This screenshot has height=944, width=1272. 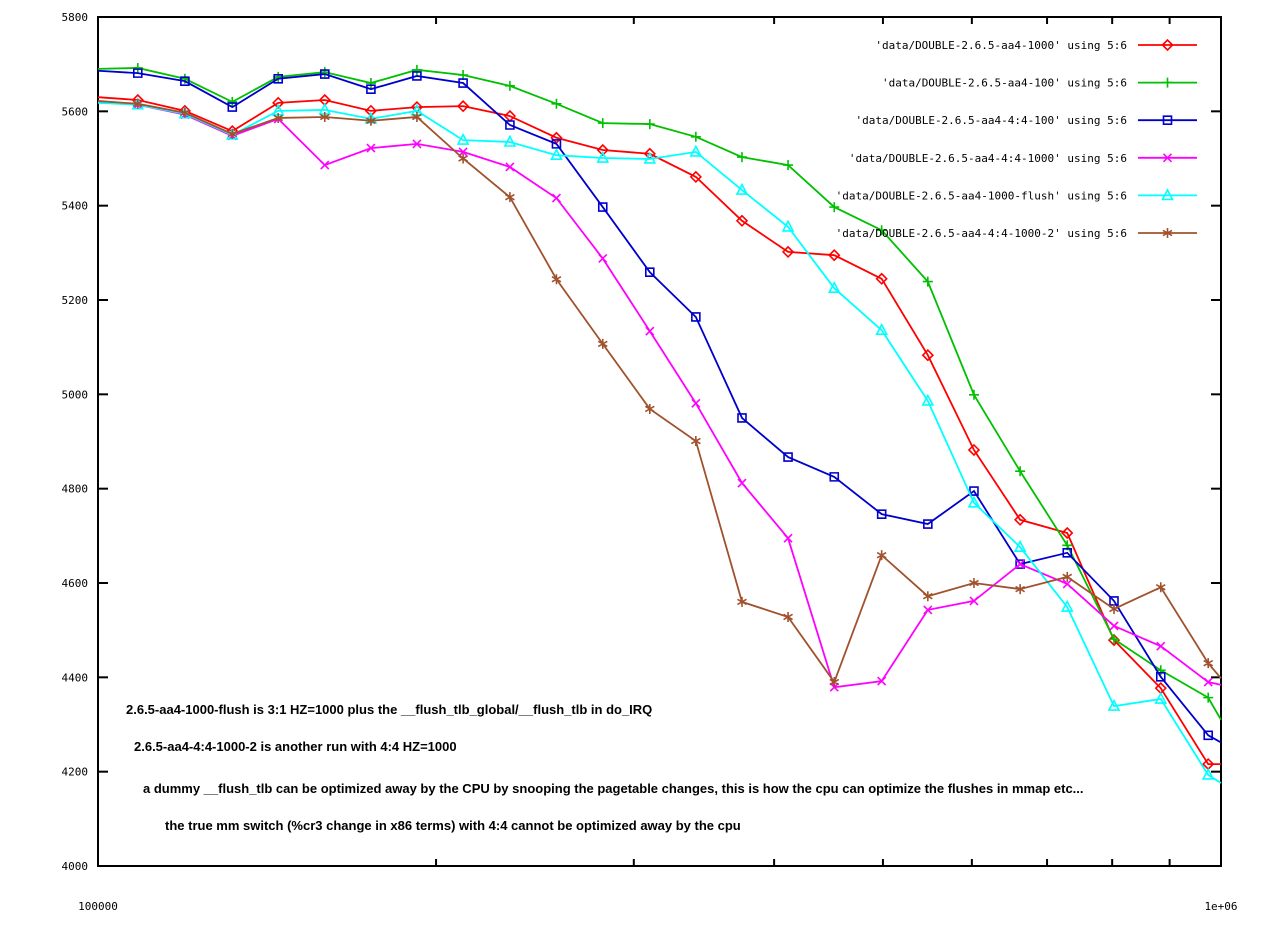 I want to click on y-tick-label: 5400, so click(x=75, y=206).